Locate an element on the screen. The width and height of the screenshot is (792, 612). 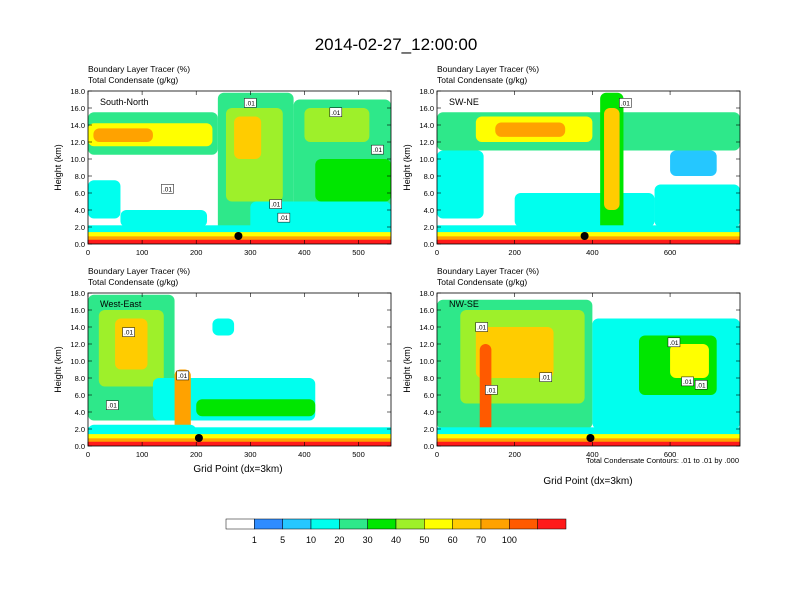
cross-section-label: South-North is located at coordinates (124, 102).